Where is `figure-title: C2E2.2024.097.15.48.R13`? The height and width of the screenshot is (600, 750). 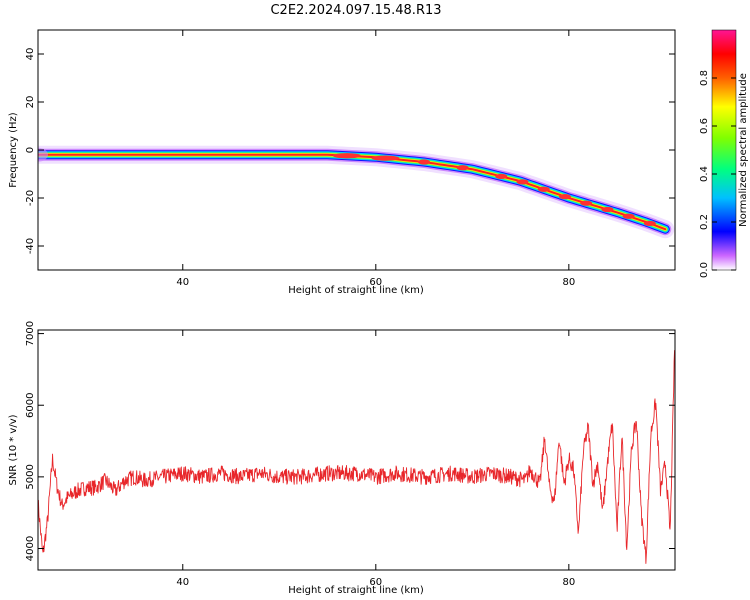
figure-title: C2E2.2024.097.15.48.R13 is located at coordinates (355, 10).